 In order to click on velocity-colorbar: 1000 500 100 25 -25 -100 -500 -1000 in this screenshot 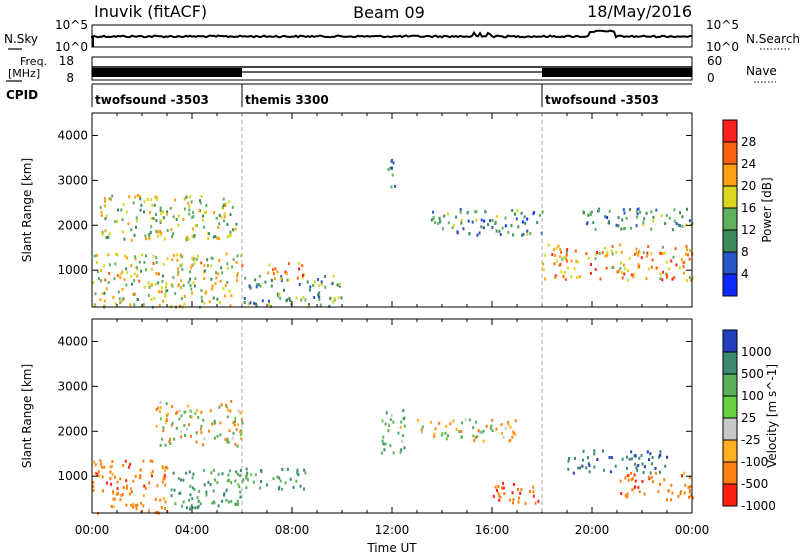, I will do `click(749, 421)`.